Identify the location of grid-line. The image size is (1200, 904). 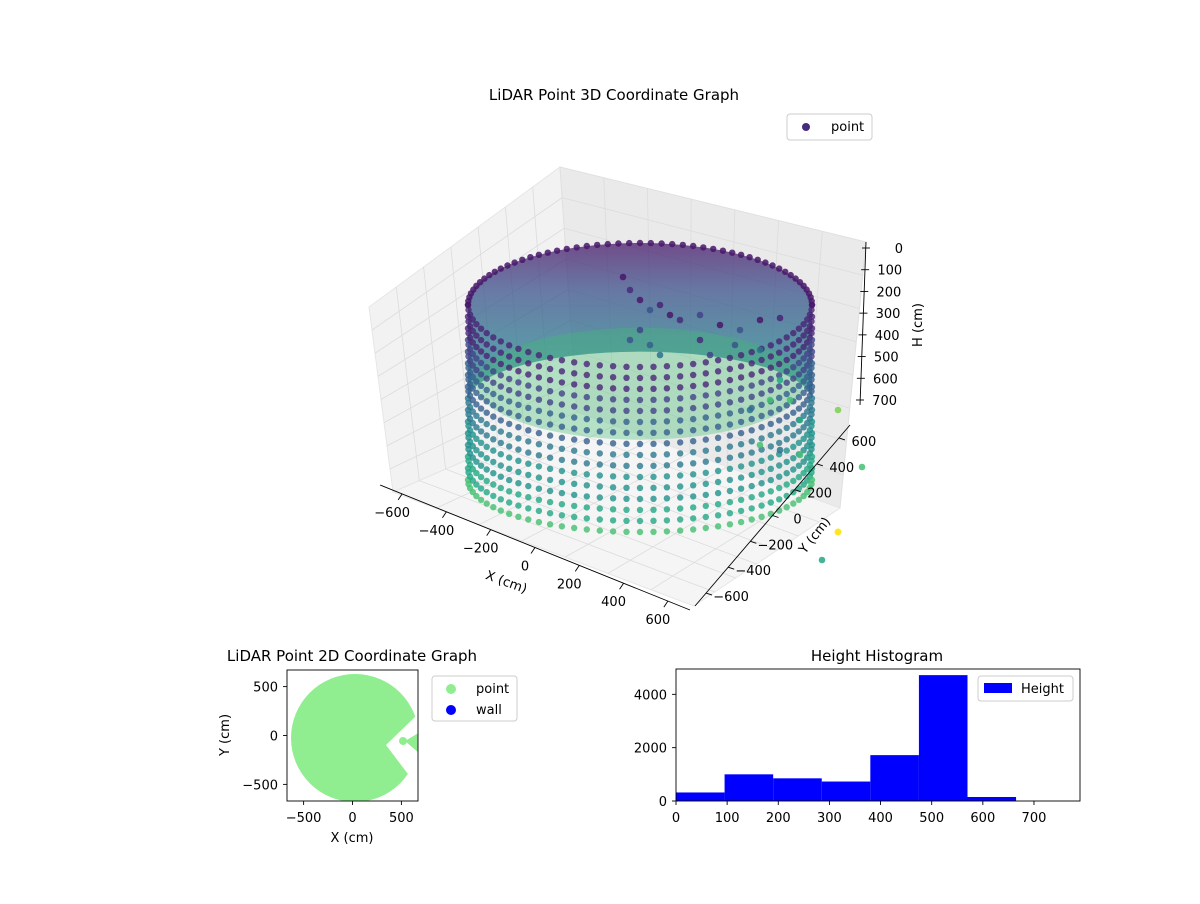
(646, 512).